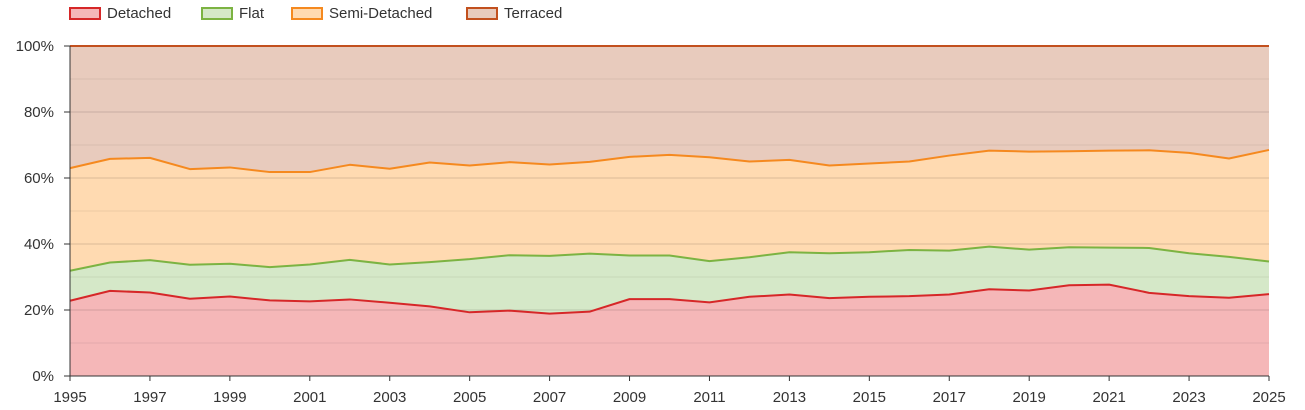 The height and width of the screenshot is (410, 1305). Describe the element at coordinates (252, 13) in the screenshot. I see `legend-label: Flat` at that location.